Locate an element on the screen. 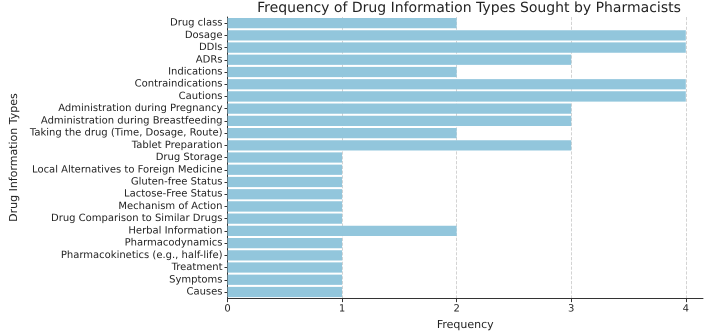 The height and width of the screenshot is (335, 708). x-tick-label: 1 is located at coordinates (342, 309).